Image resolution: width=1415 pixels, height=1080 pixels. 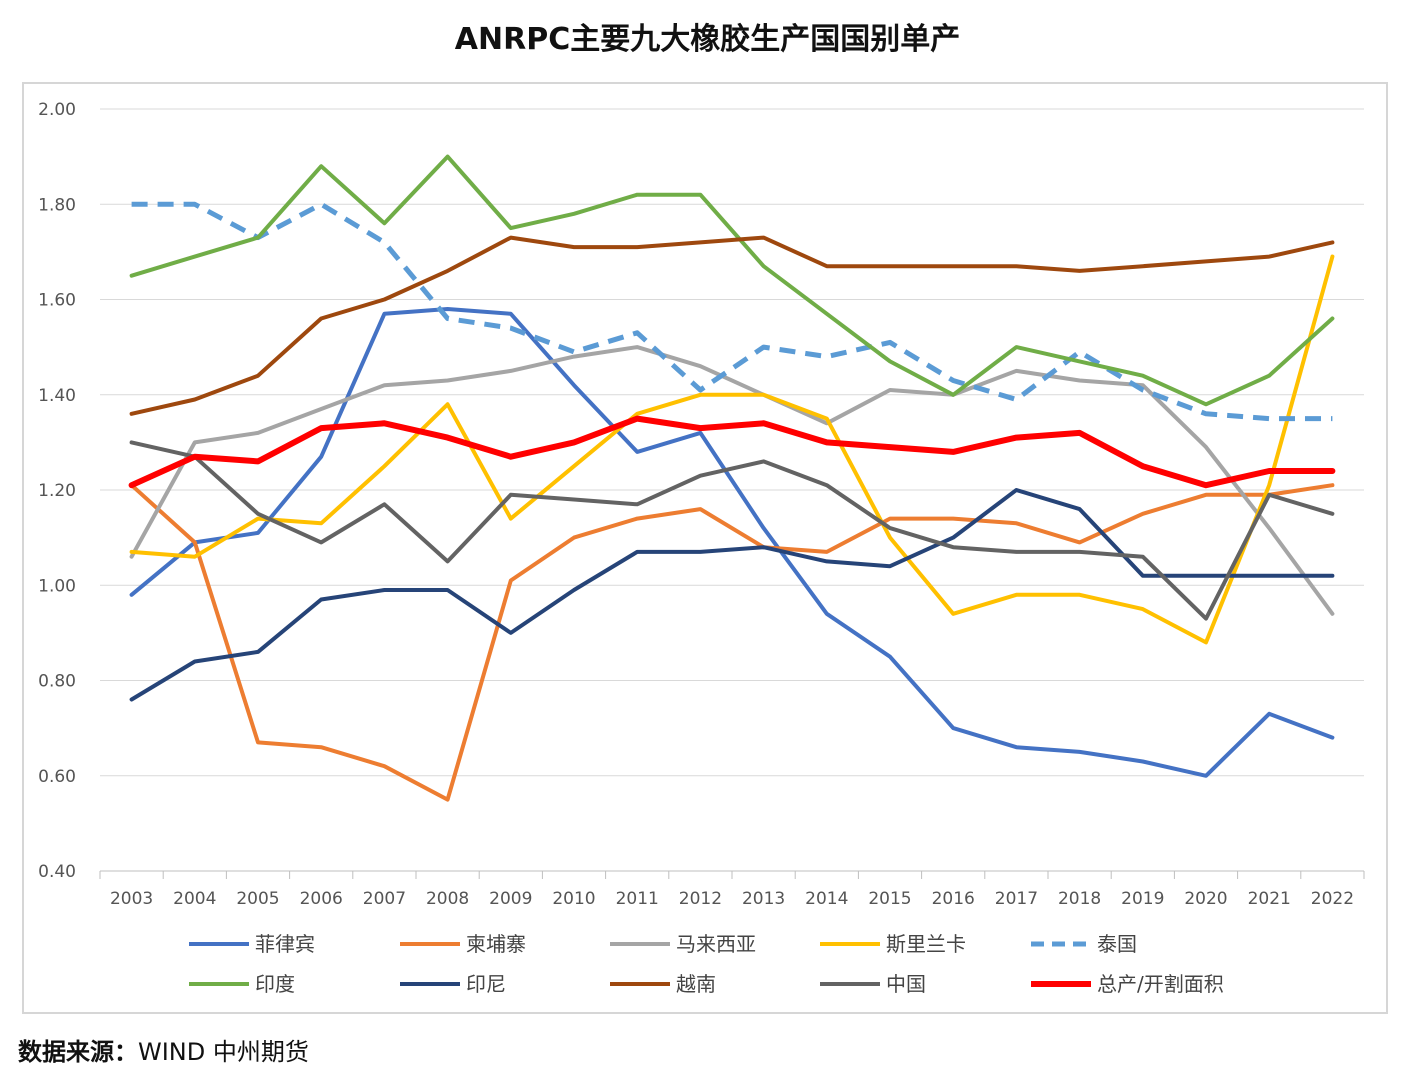 What do you see at coordinates (57, 205) in the screenshot?
I see `y-tick-label: 1.80` at bounding box center [57, 205].